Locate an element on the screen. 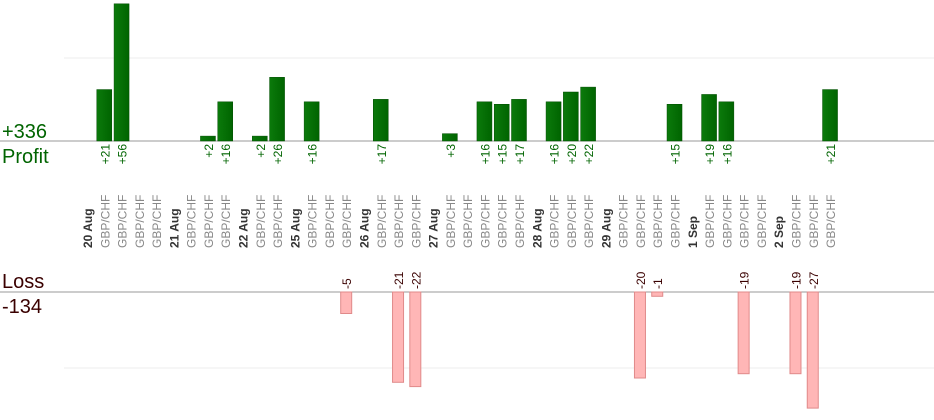  loss-value-label: -27 is located at coordinates (814, 280).